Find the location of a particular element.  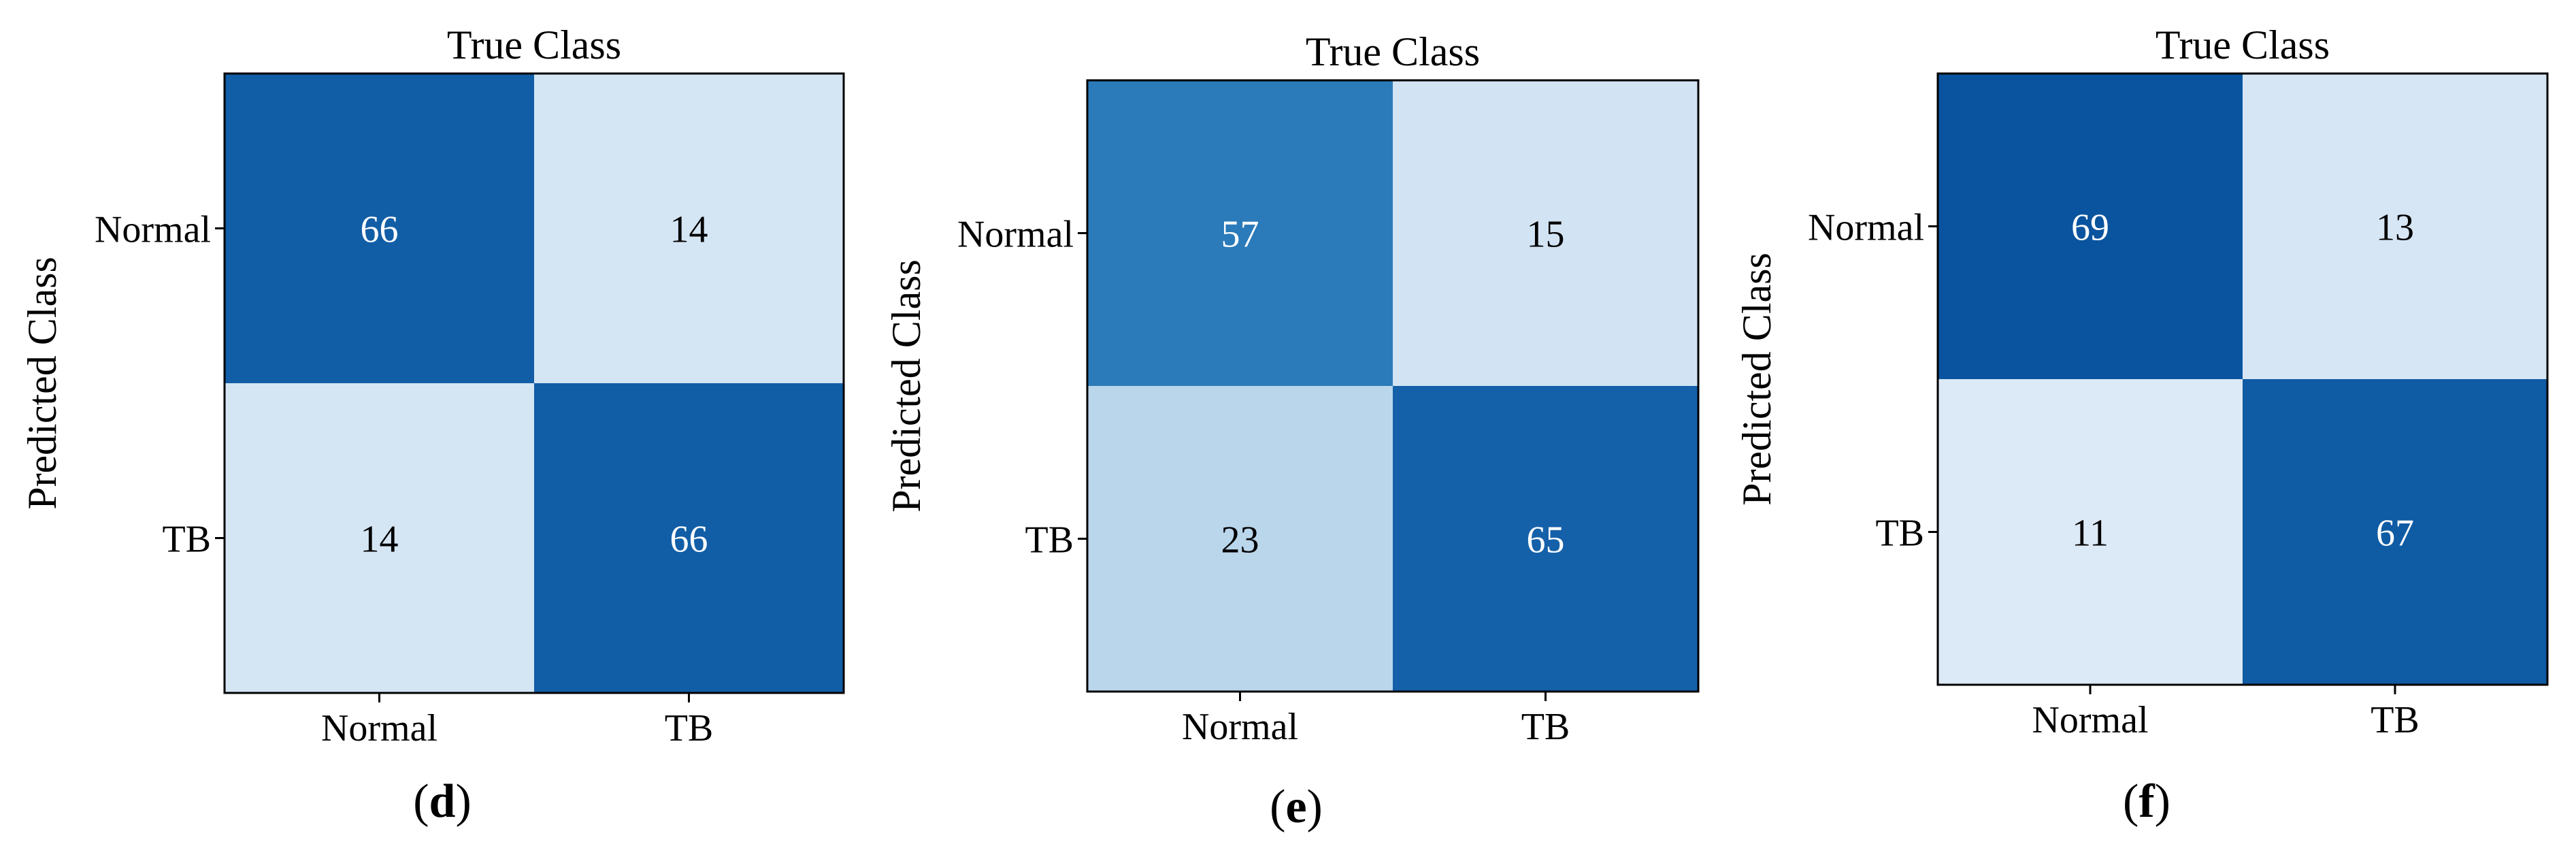

panel-label: (e) is located at coordinates (1296, 807).